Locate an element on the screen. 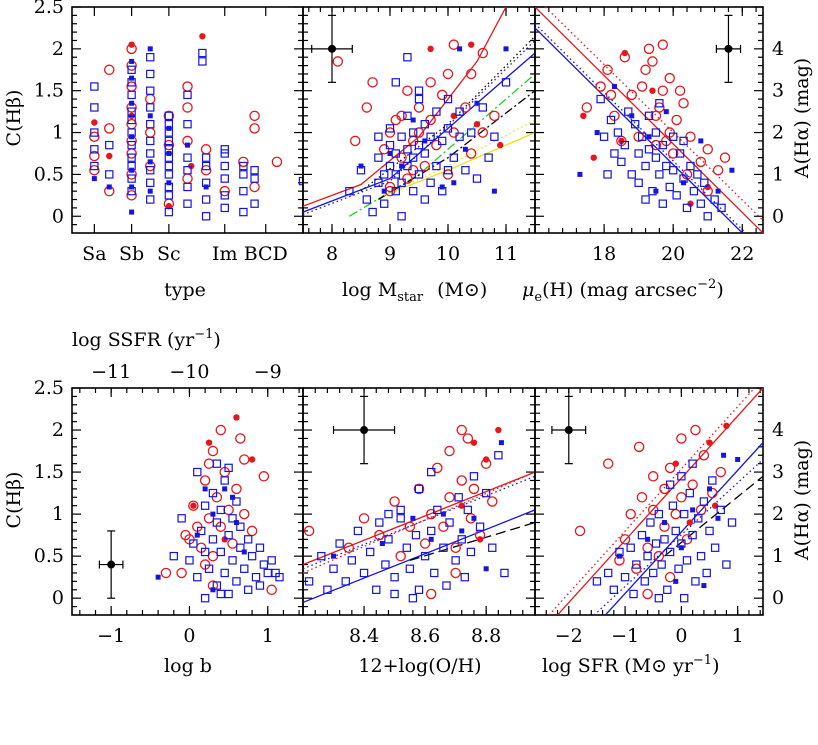 Image resolution: width=818 pixels, height=745 pixels. x-tick-label: 9 is located at coordinates (390, 254).